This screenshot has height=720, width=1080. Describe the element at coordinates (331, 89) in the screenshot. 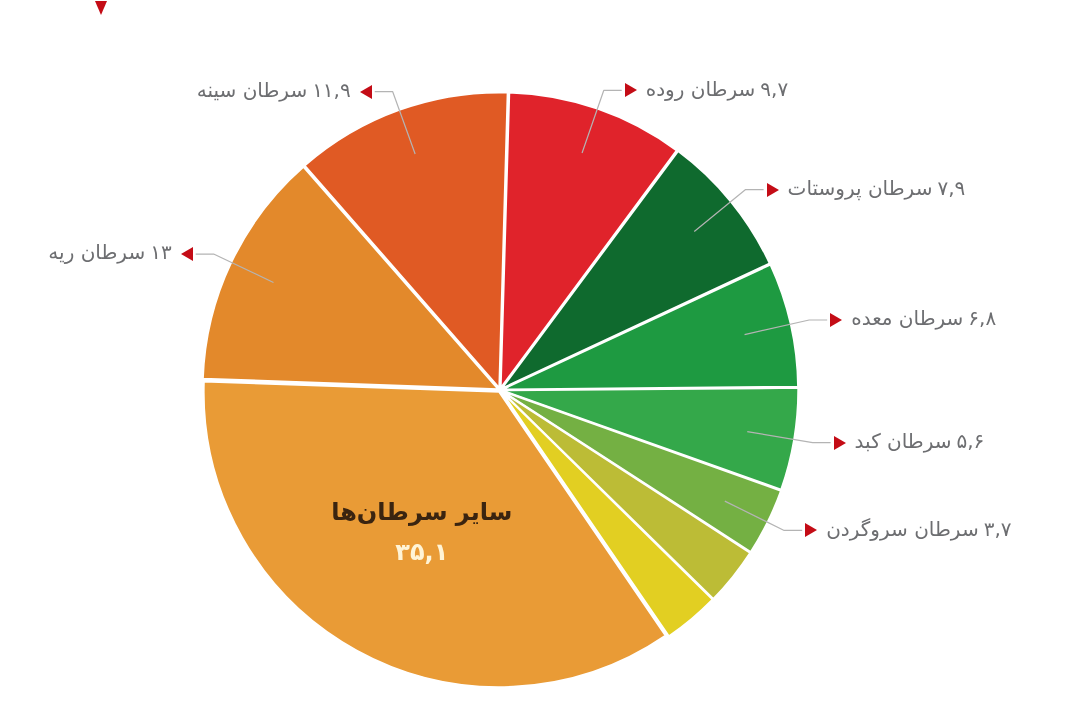

I see `data-label: ۱۱,۹` at that location.